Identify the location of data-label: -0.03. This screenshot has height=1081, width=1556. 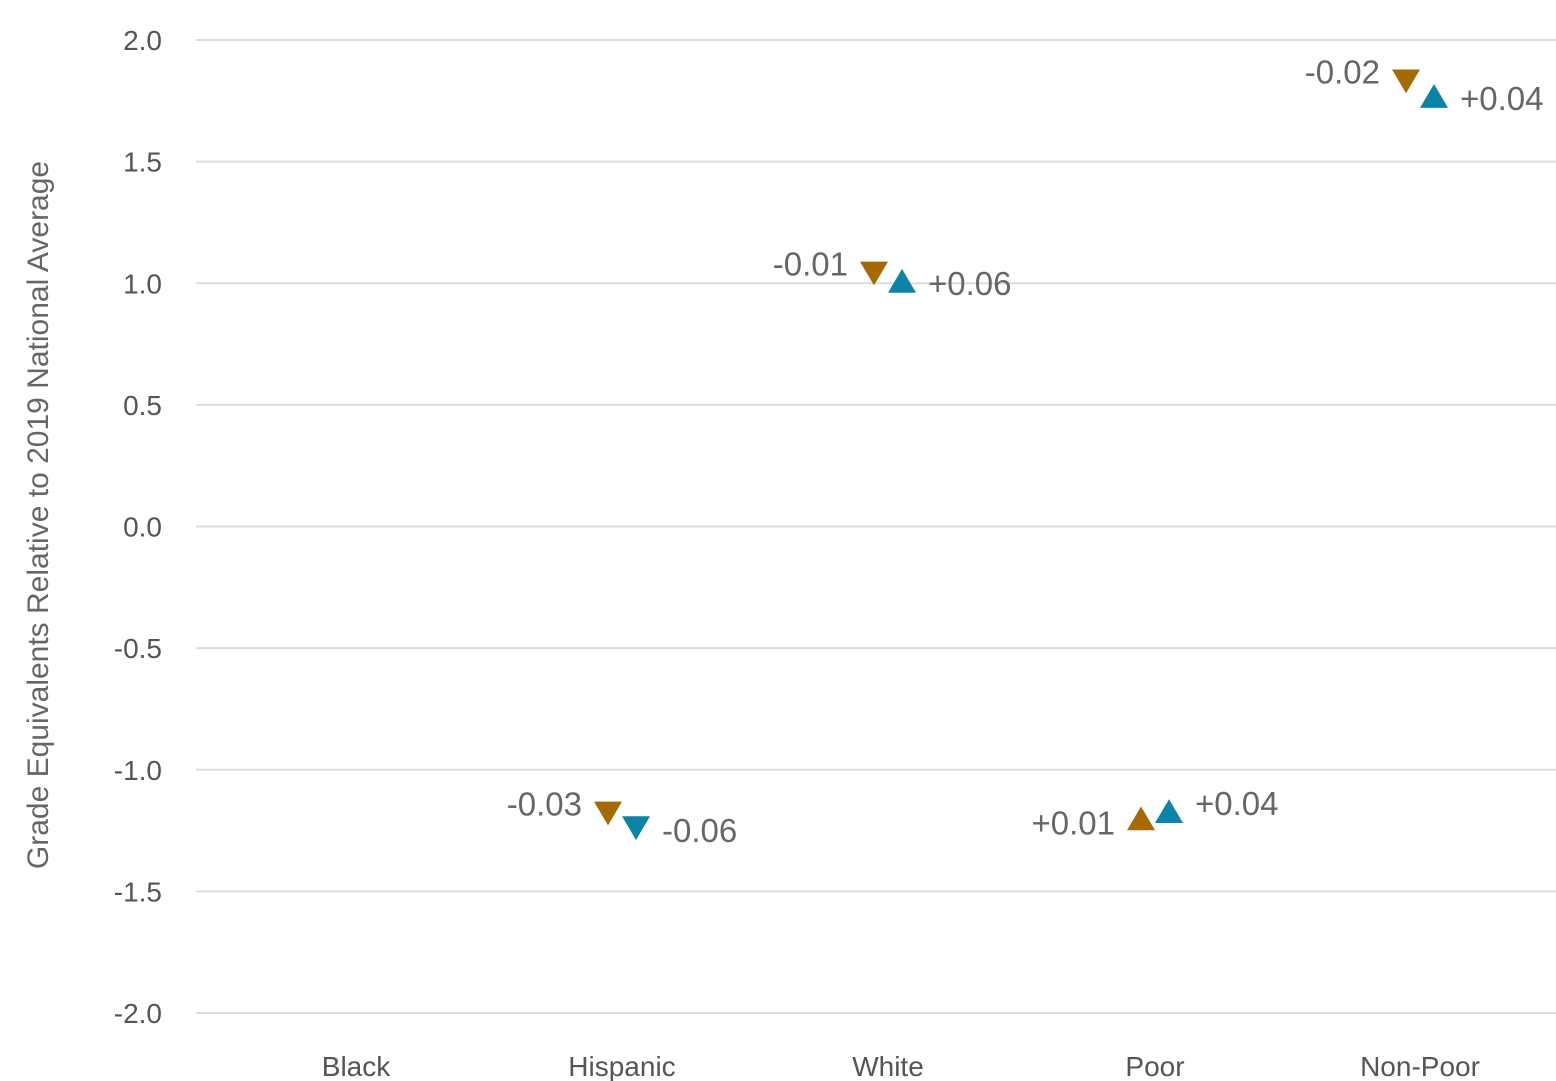
(544, 804).